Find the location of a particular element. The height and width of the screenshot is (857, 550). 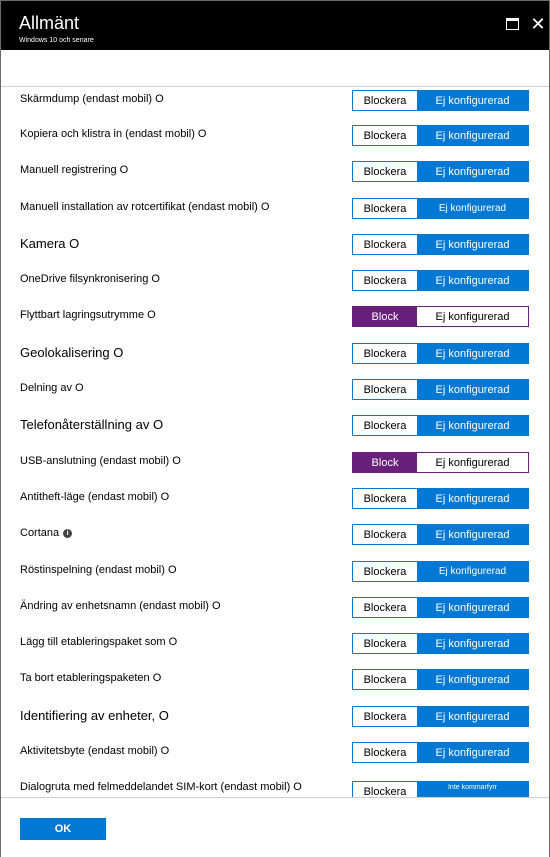

setting-row: Cortana i Blockera Ej konfigurerad is located at coordinates (275, 541).